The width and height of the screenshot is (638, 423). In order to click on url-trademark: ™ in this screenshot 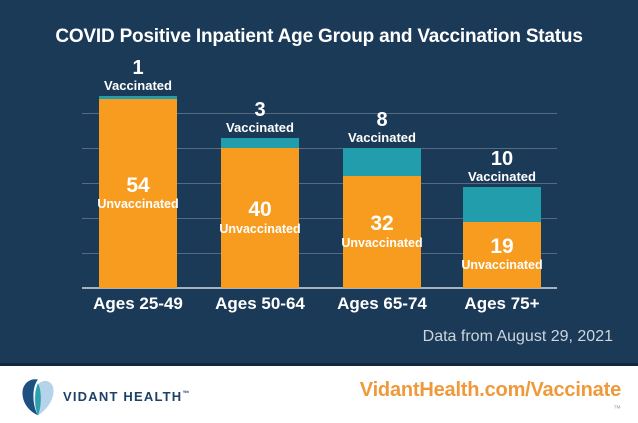, I will do `click(617, 408)`.